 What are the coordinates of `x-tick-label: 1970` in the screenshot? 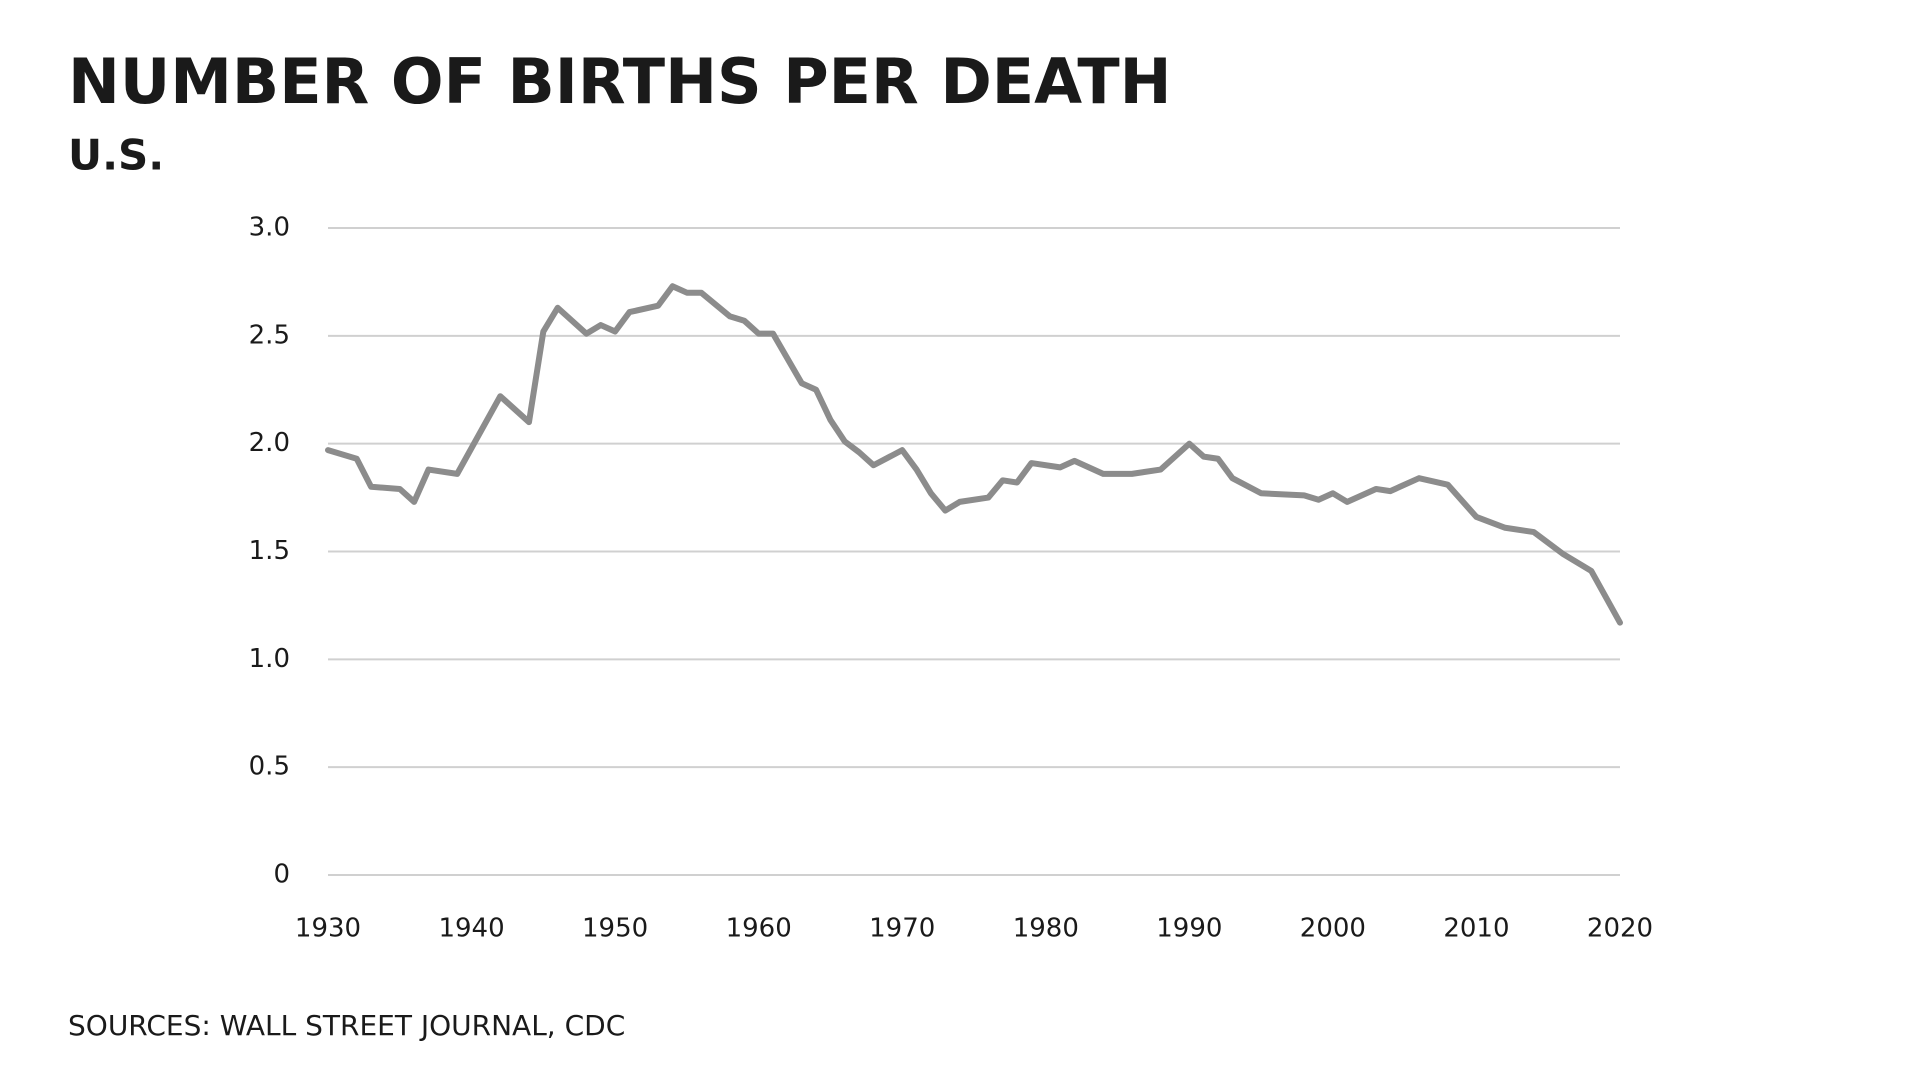 It's located at (902, 929).